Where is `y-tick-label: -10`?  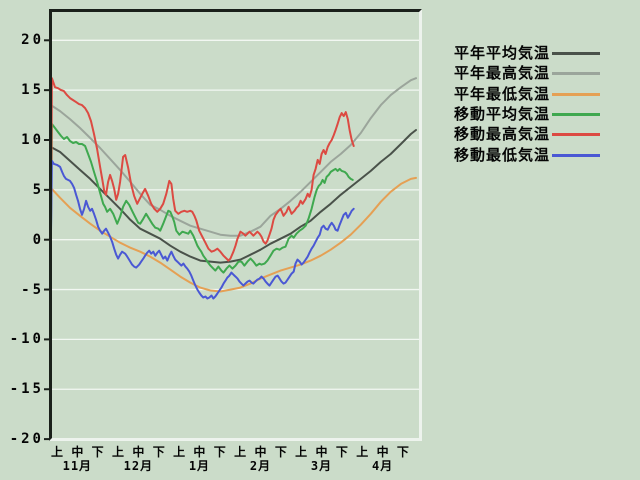
y-tick-label: -10 is located at coordinates (26, 339).